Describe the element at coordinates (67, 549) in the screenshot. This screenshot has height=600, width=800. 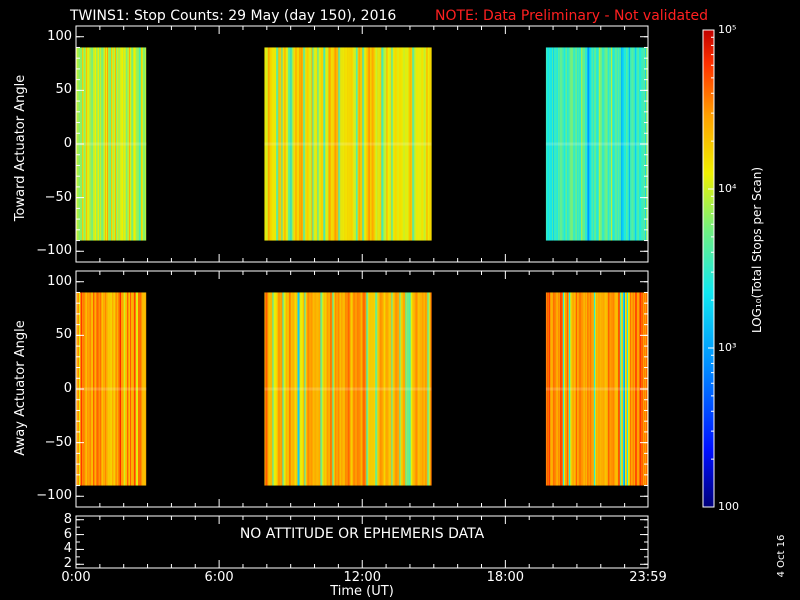
I see `y-tick-label: 4` at that location.